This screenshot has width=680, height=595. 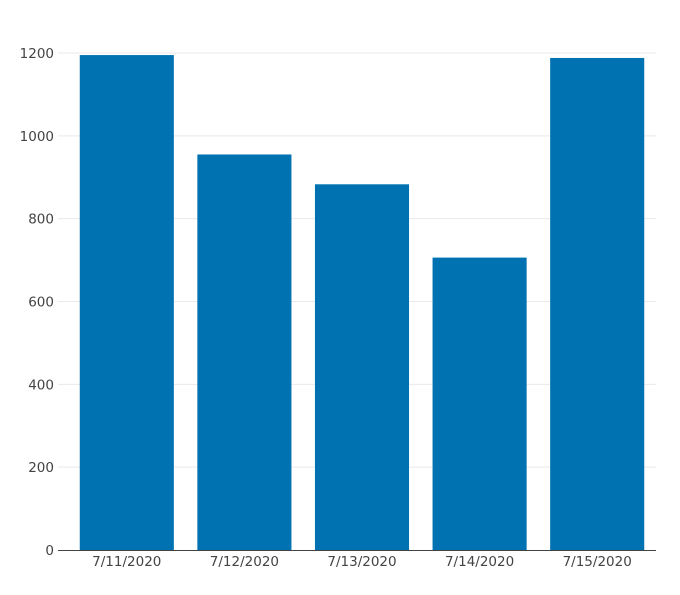 What do you see at coordinates (244, 562) in the screenshot?
I see `x-tick-label: 7/12/2020` at bounding box center [244, 562].